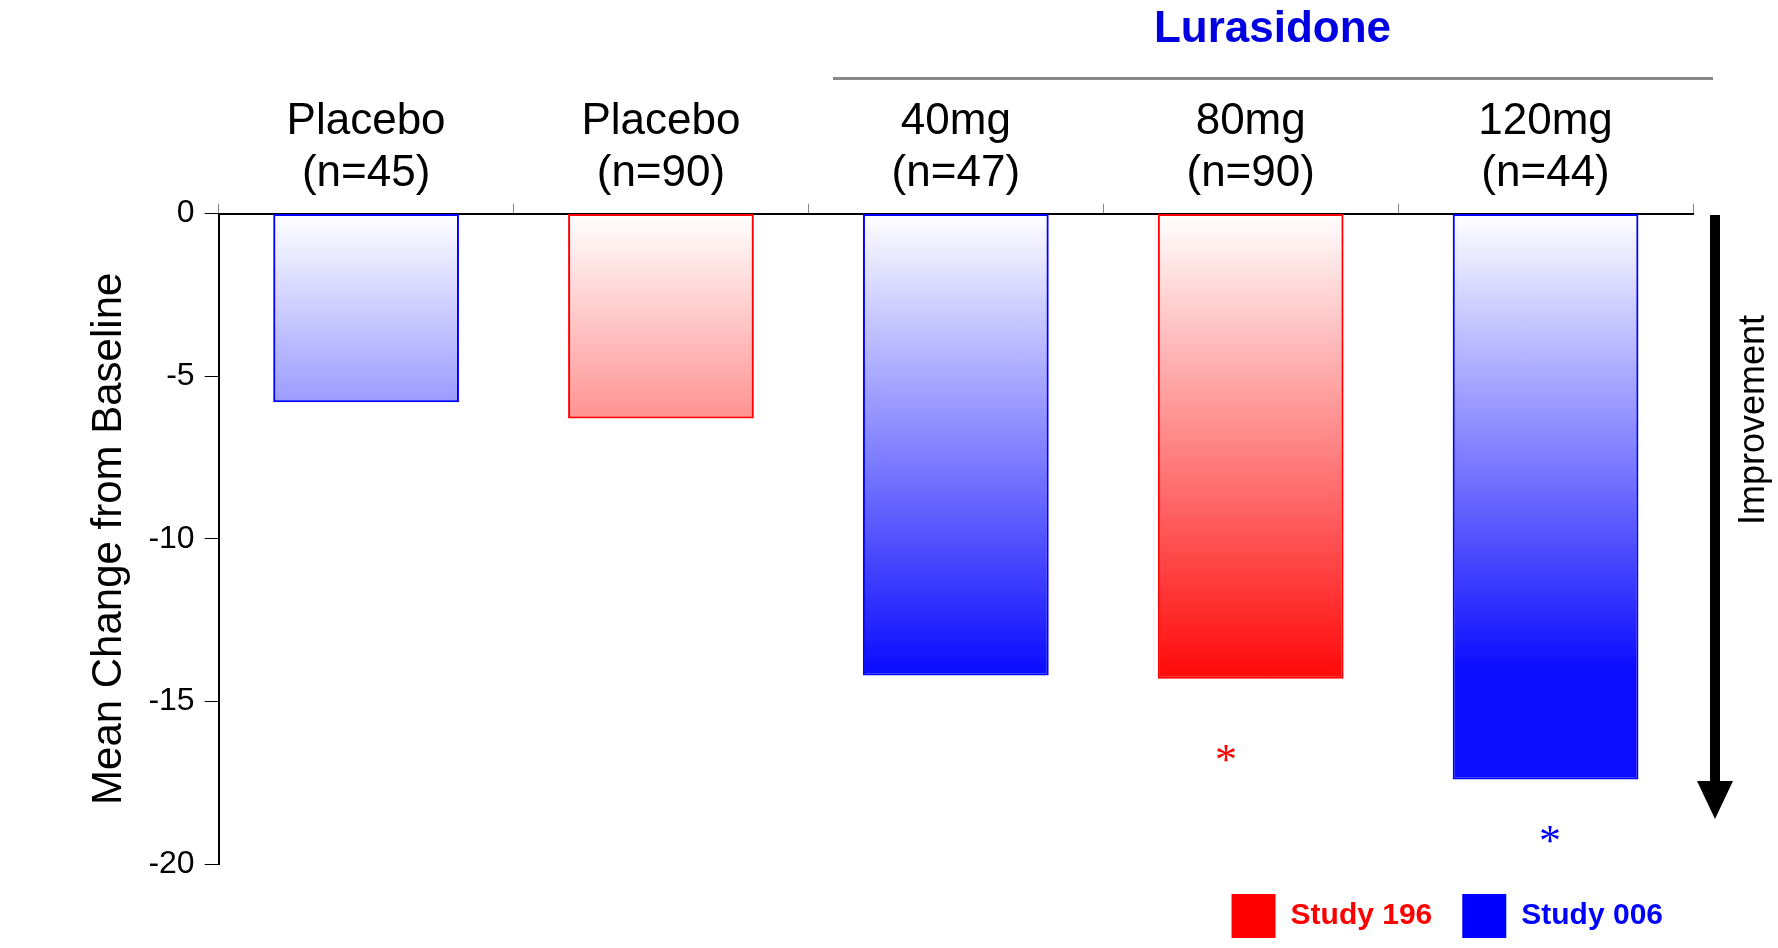 The image size is (1778, 948). What do you see at coordinates (366, 144) in the screenshot?
I see `x-tick-label: Placebo (n=45)` at bounding box center [366, 144].